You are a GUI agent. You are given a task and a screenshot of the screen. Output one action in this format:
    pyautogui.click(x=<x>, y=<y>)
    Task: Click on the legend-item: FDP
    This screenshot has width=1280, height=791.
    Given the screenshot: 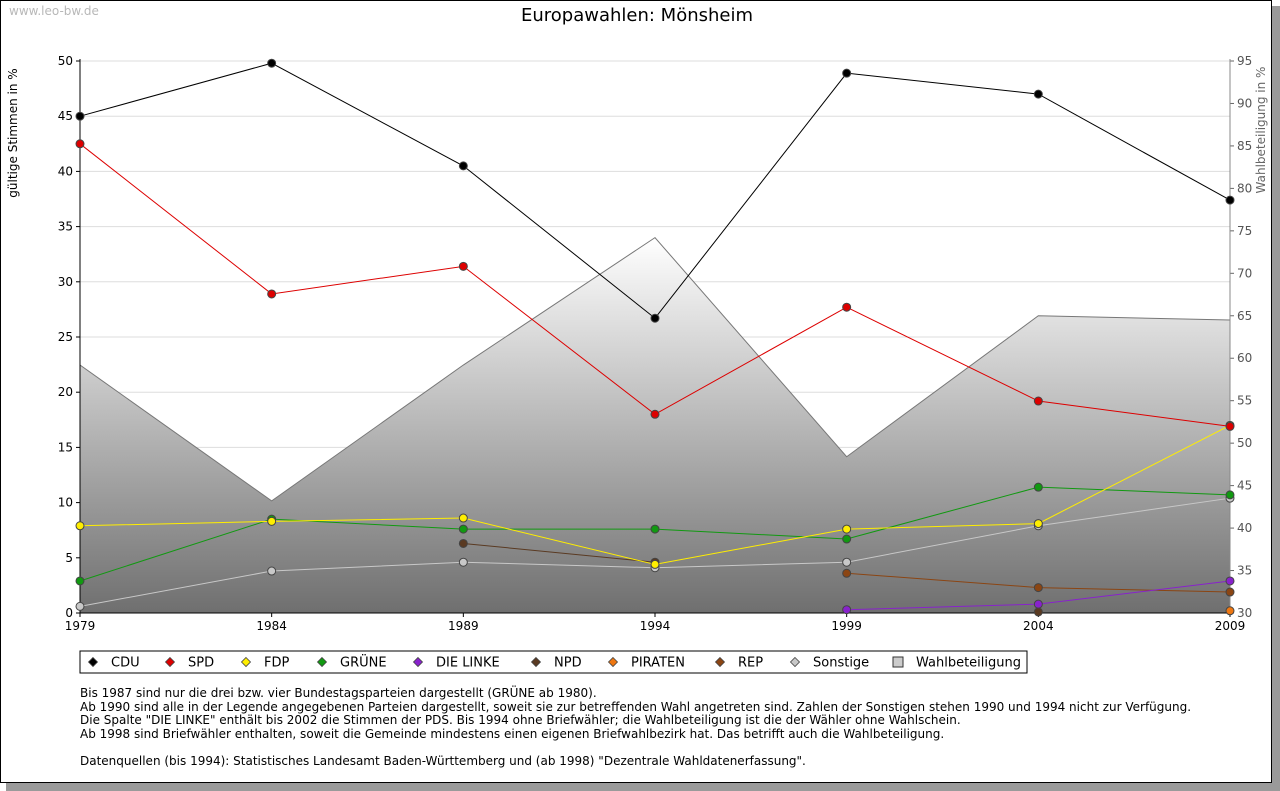 What is the action you would take?
    pyautogui.click(x=264, y=663)
    